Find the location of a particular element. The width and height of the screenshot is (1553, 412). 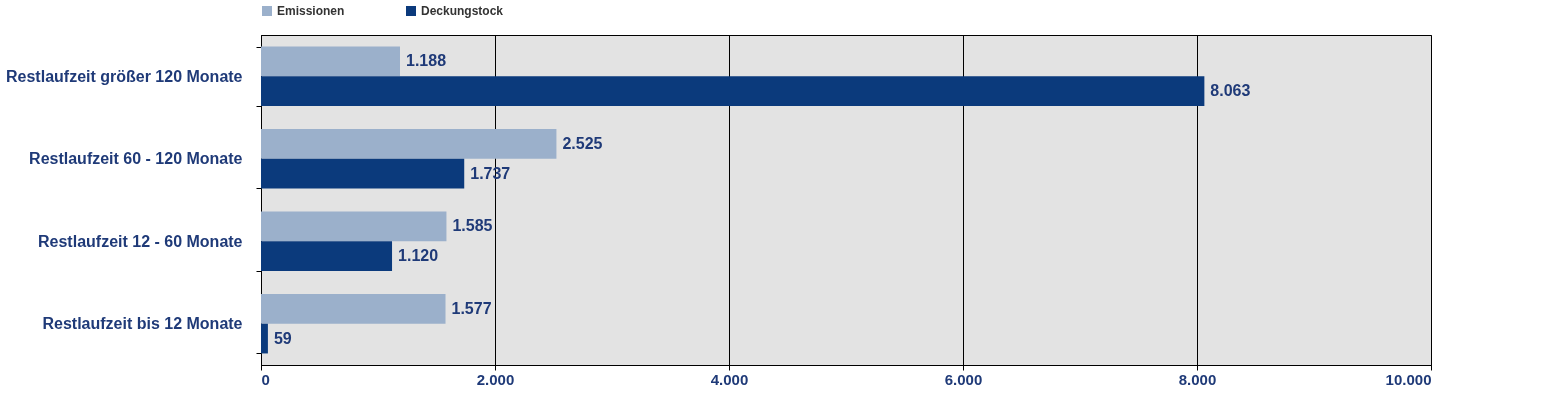

x-tick-label: 10.000 is located at coordinates (1408, 379).